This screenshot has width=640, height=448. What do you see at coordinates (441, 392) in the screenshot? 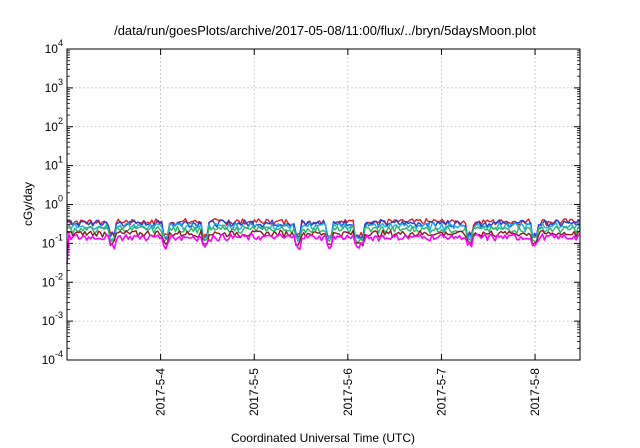
I see `x-tick-label: 2017-5-7` at bounding box center [441, 392].